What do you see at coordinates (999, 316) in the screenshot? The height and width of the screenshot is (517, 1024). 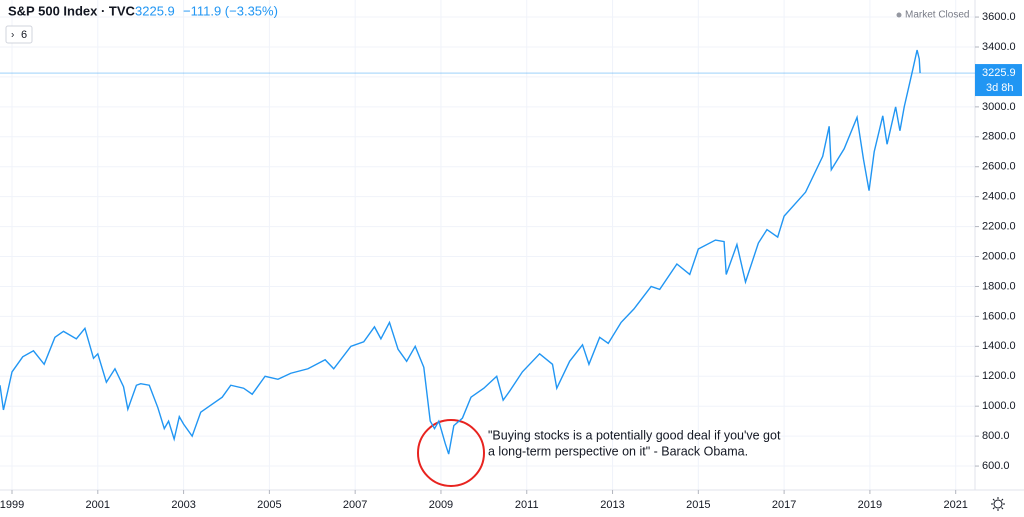 I see `y-tick-label: 1600.0` at bounding box center [999, 316].